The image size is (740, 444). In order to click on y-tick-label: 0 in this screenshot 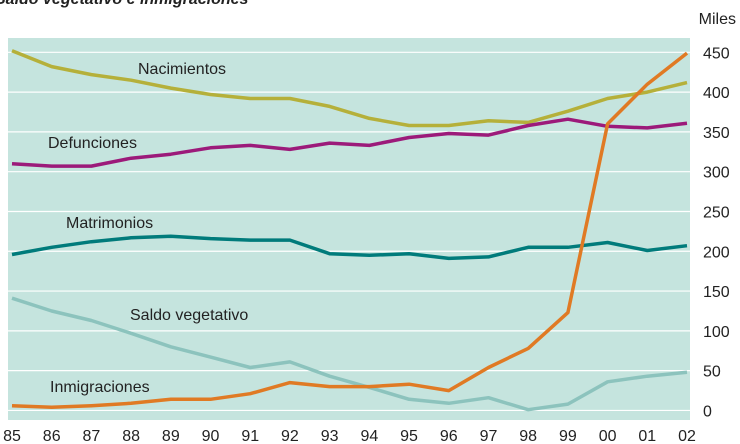, I will do `click(707, 411)`.